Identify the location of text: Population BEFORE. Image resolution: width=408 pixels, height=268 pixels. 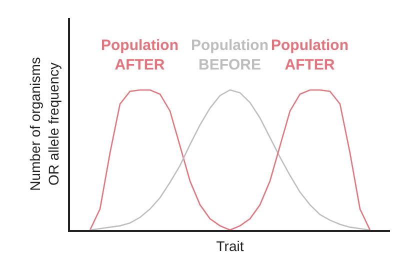
(229, 55).